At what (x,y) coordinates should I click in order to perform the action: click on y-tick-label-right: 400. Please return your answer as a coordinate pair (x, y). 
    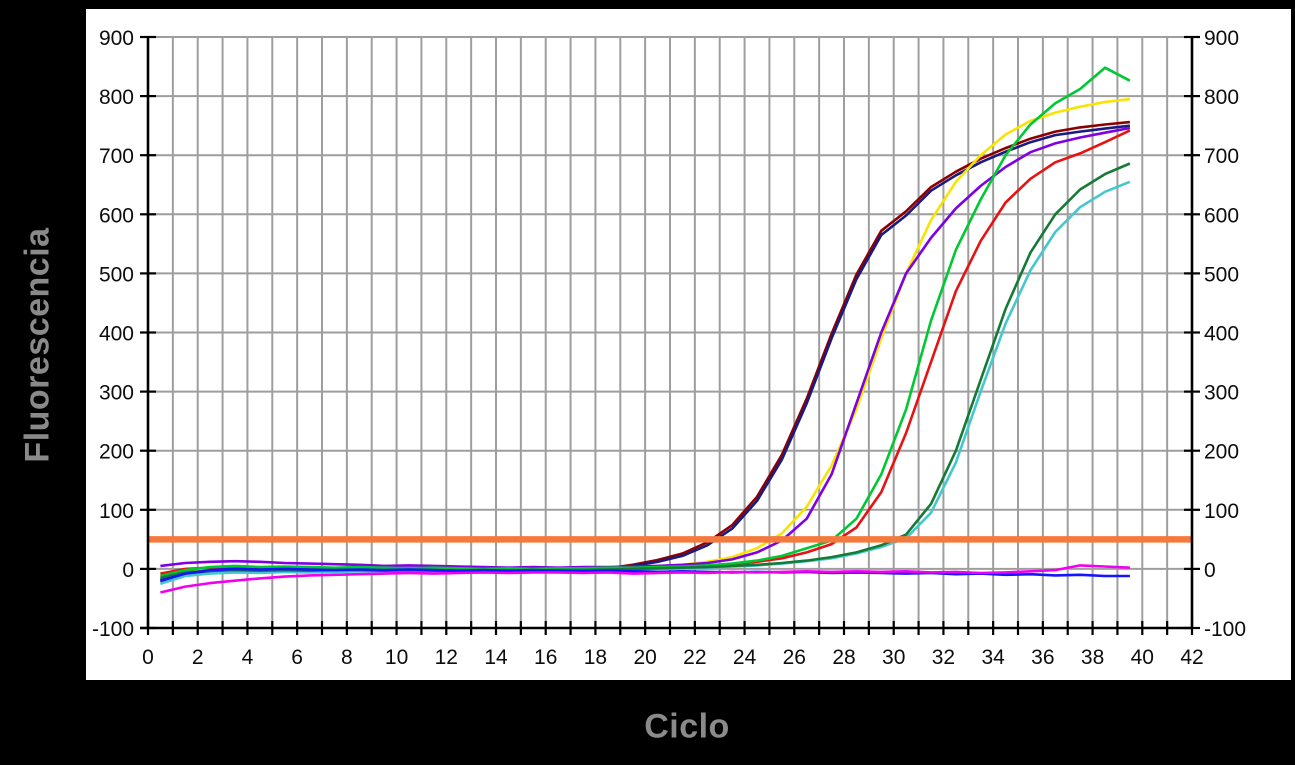
    Looking at the image, I should click on (1221, 334).